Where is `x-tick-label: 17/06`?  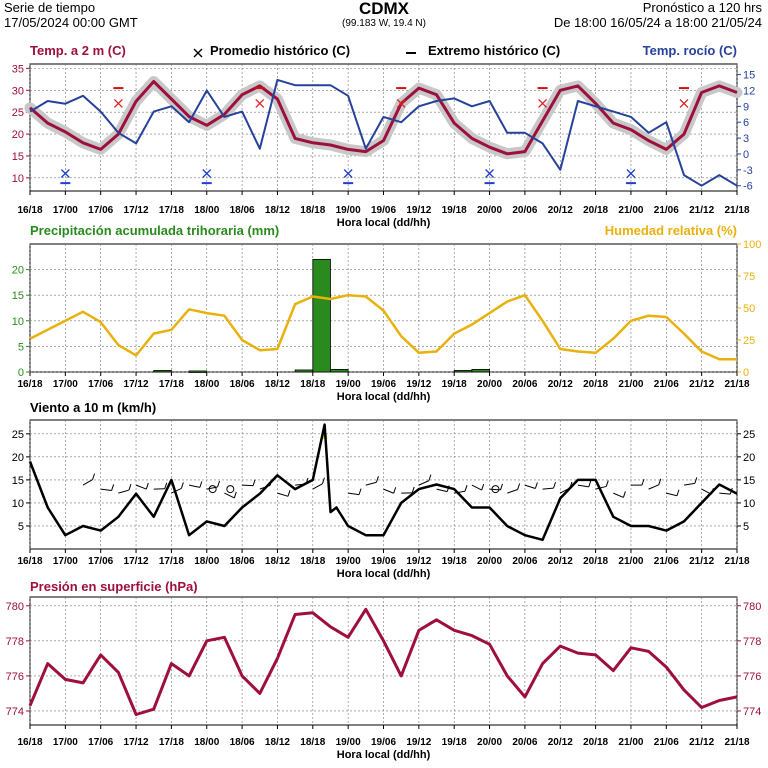 x-tick-label: 17/06 is located at coordinates (100, 742).